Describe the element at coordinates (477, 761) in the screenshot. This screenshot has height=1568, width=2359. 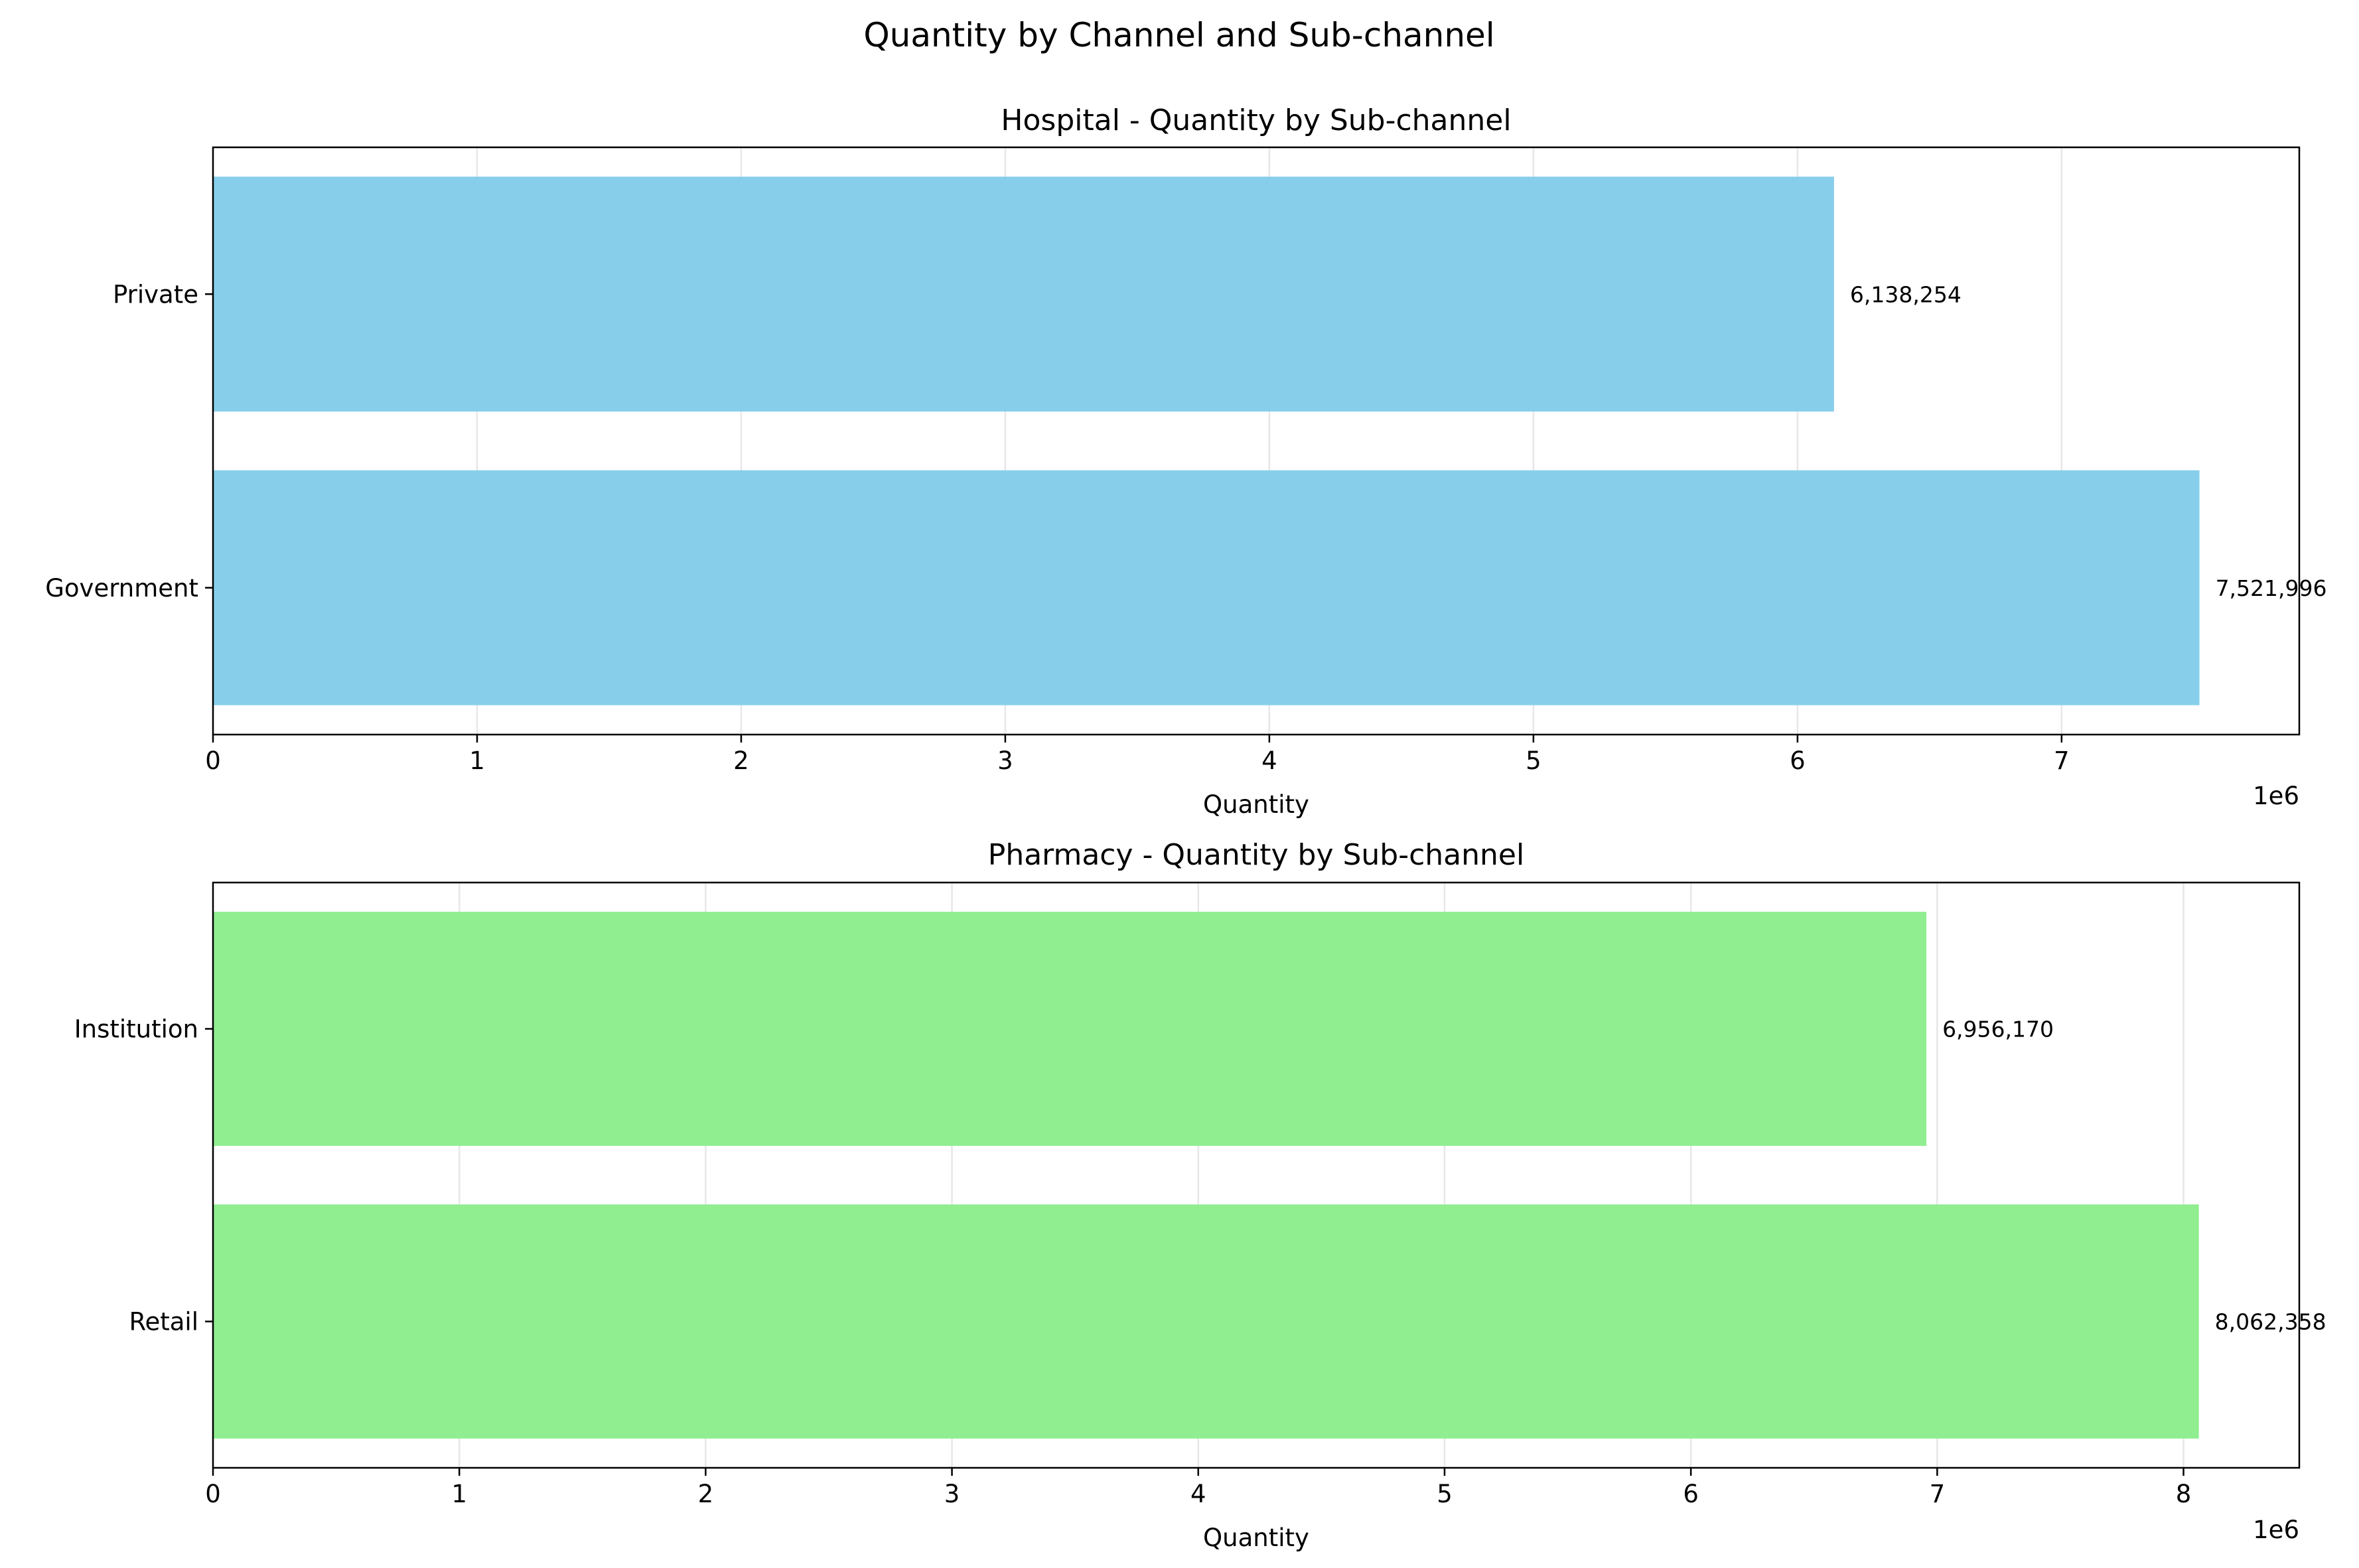
I see `hospital-x-tick-label: 1` at that location.